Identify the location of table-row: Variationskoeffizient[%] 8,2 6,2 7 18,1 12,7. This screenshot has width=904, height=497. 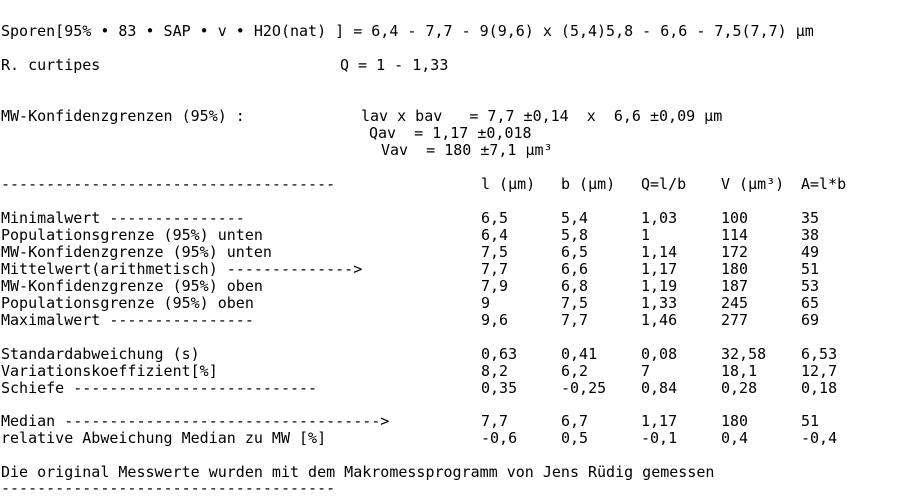
(452, 371).